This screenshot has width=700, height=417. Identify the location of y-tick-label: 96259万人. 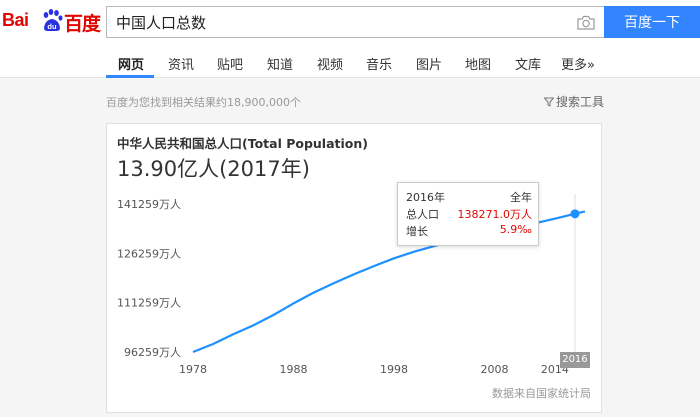
(152, 352).